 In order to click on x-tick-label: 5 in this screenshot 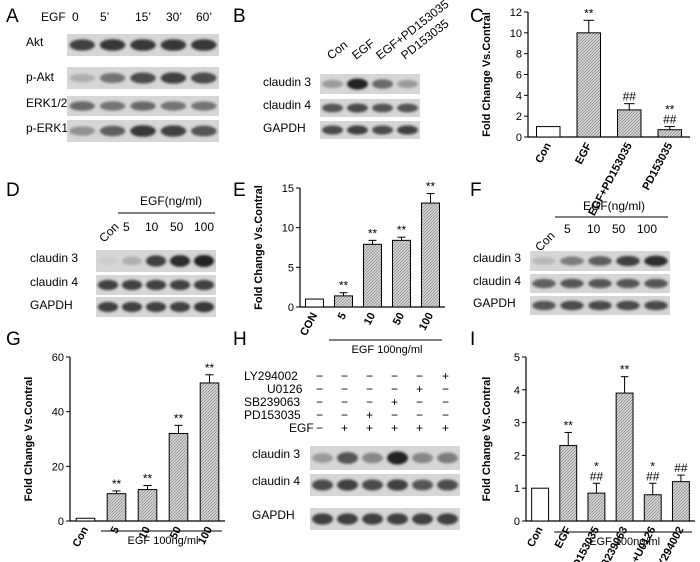, I will do `click(342, 316)`.